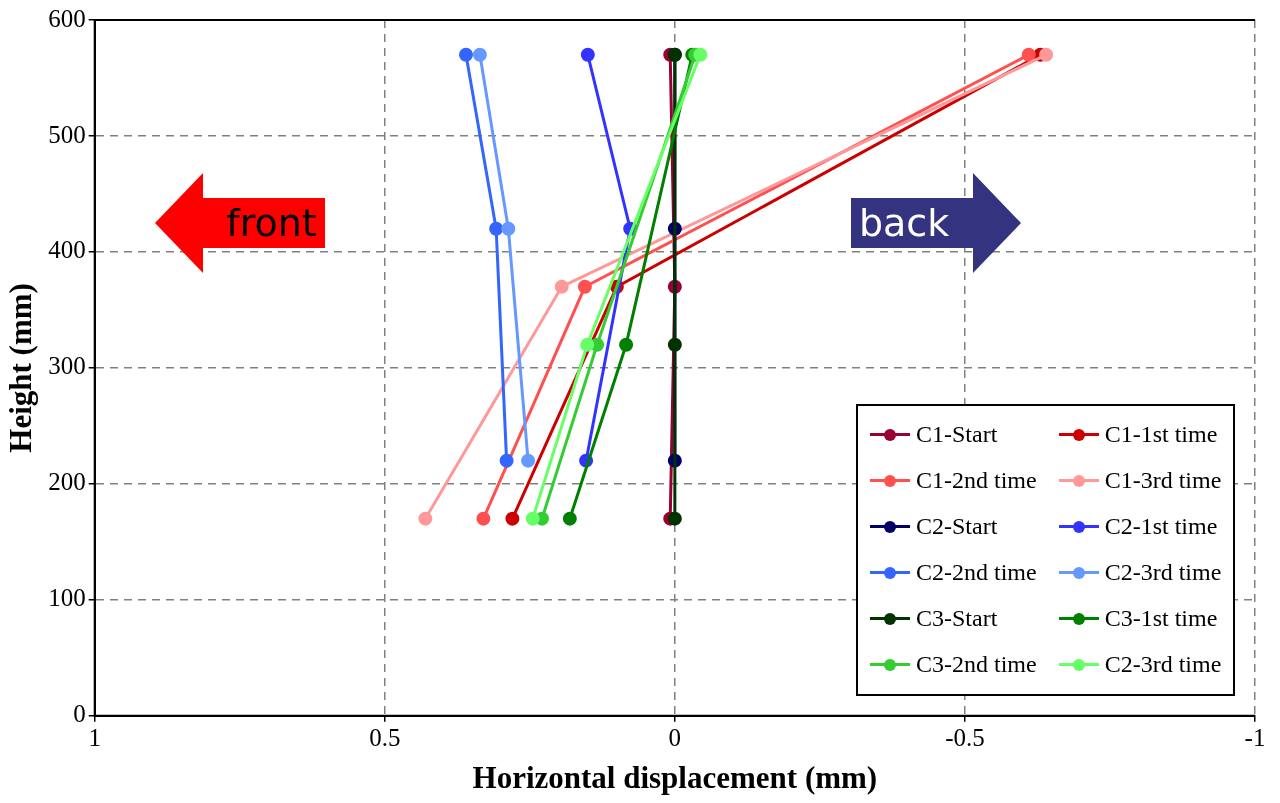 This screenshot has width=1280, height=803. Describe the element at coordinates (675, 778) in the screenshot. I see `x-axis-title: Horizontal displacement (mm)` at that location.